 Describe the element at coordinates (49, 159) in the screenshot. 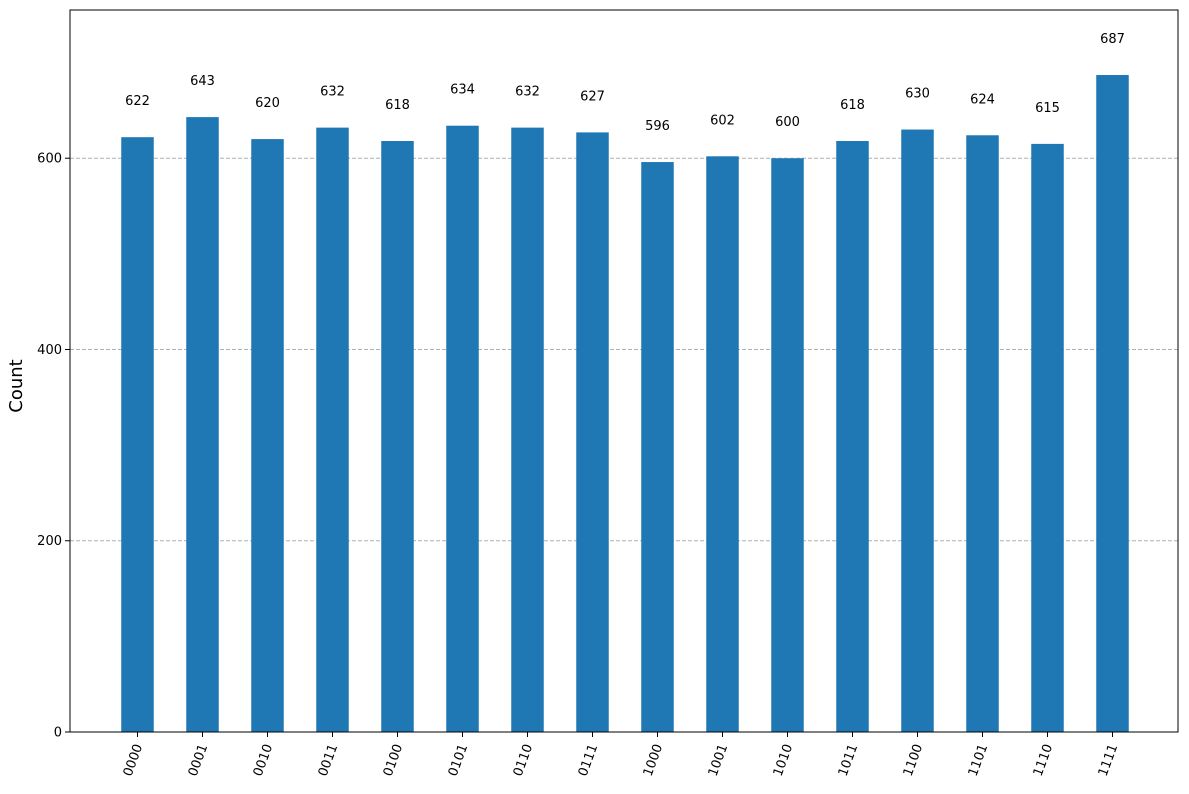

I see `y-tick-label: 600` at that location.